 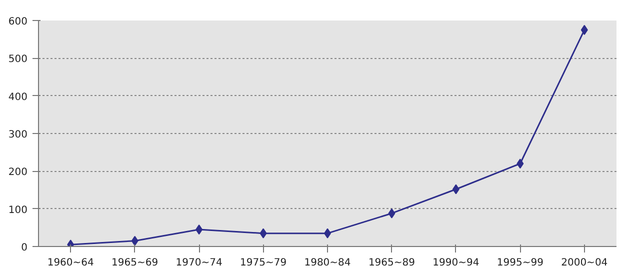 I want to click on x-tick-label: 1990~94, so click(x=456, y=263).